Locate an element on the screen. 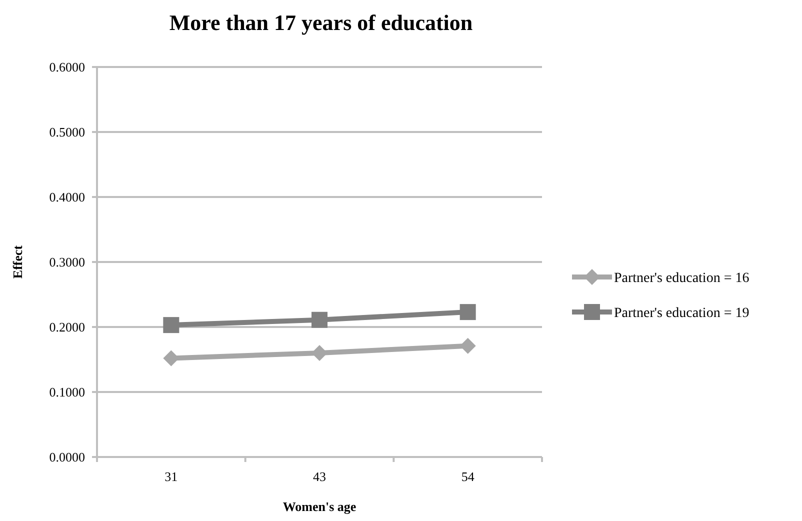 Image resolution: width=802 pixels, height=521 pixels. legend-label: Partner's education = 19 is located at coordinates (682, 313).